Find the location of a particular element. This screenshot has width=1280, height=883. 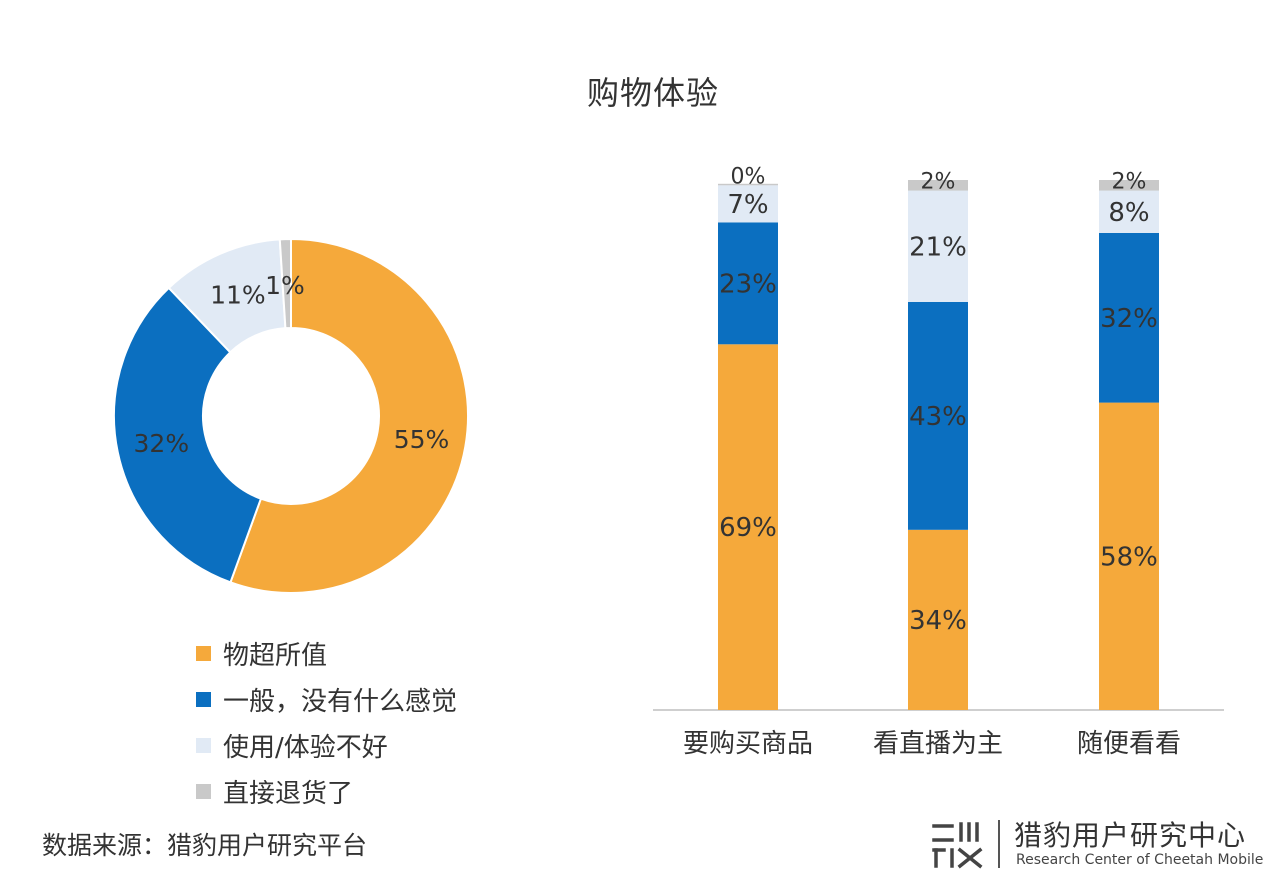

donut-chart: 55% 32% 11% 1% is located at coordinates (291, 415).